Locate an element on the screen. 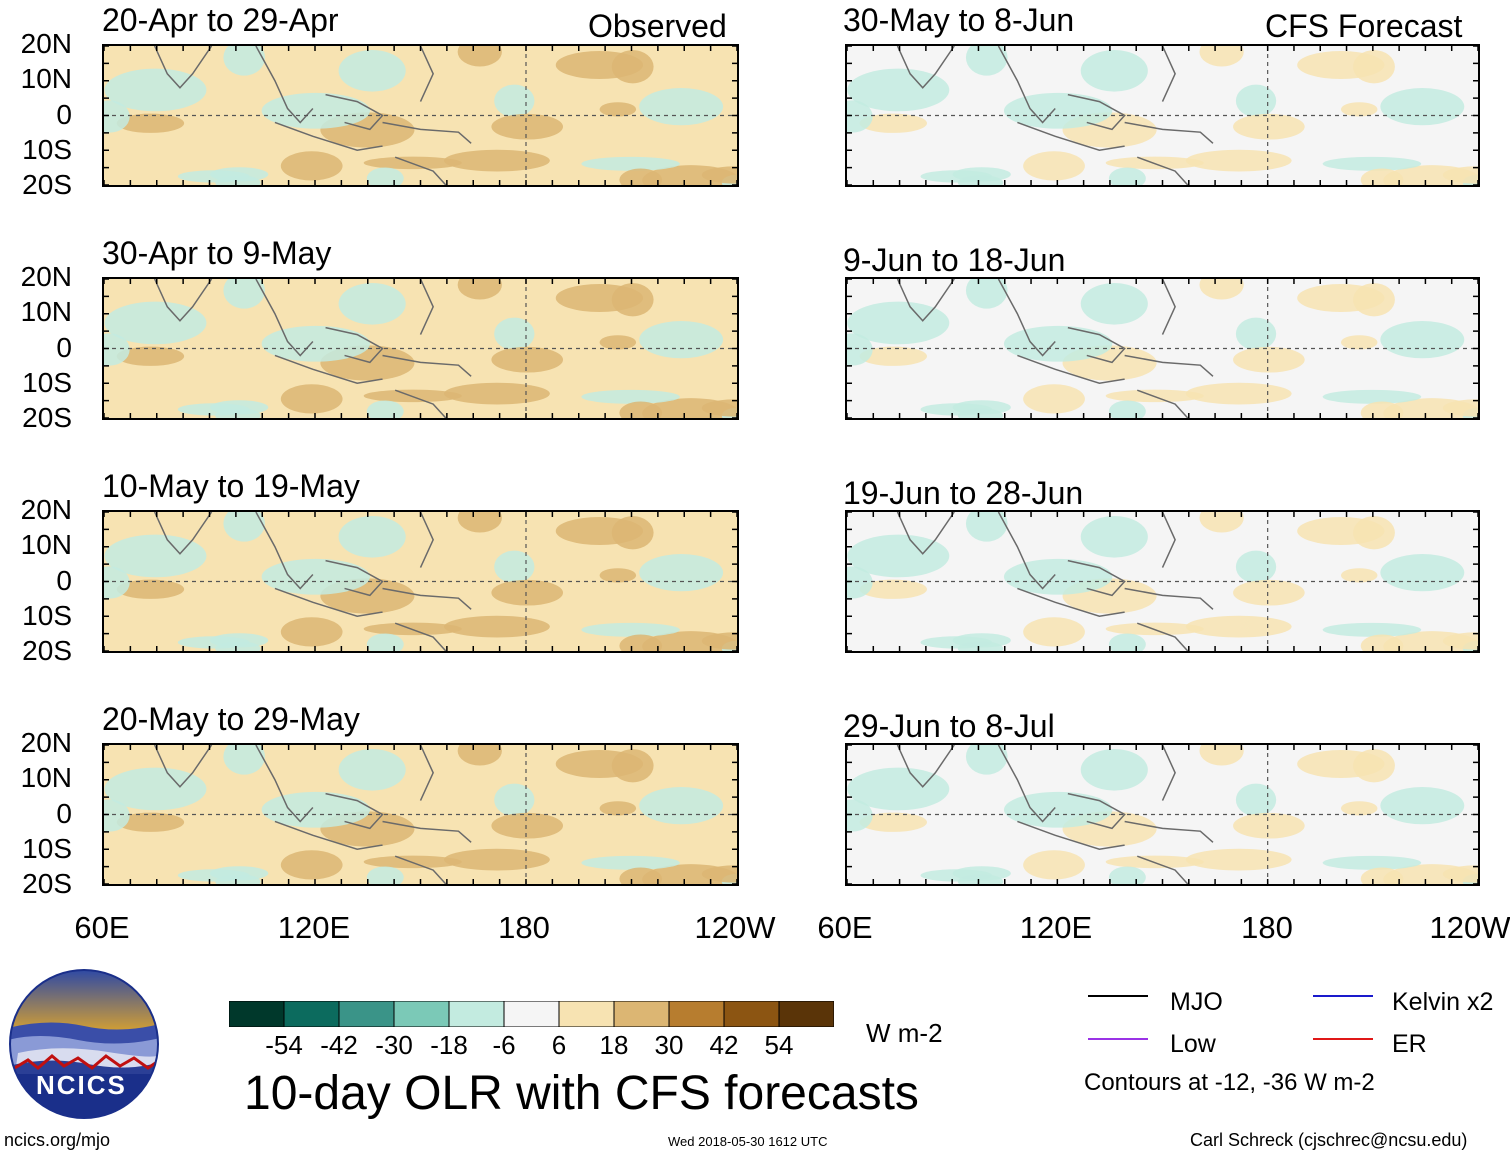 This screenshot has height=1158, width=1510. legend-er-label: ER is located at coordinates (1409, 1044).